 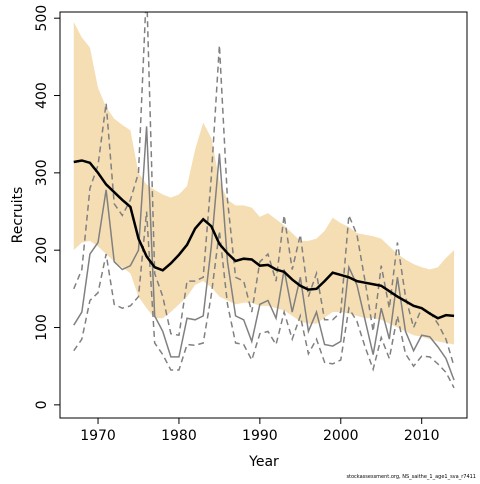 What do you see at coordinates (42, 18) in the screenshot?
I see `y-tick-label: 500` at bounding box center [42, 18].